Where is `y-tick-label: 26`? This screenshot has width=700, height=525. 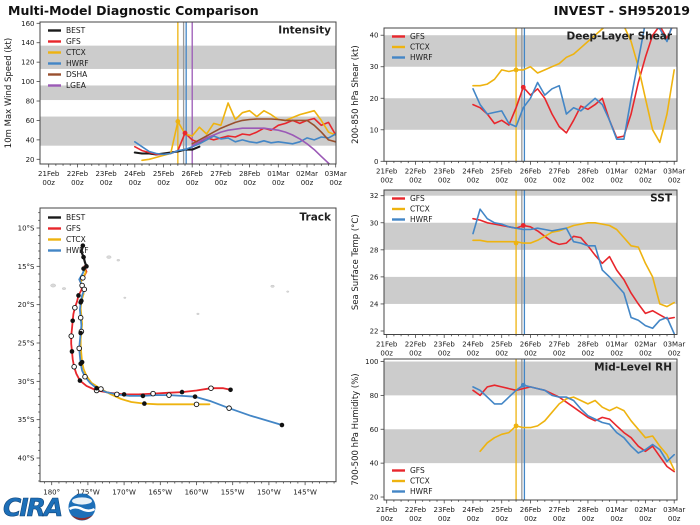 y-tick-label: 26 is located at coordinates (374, 277).